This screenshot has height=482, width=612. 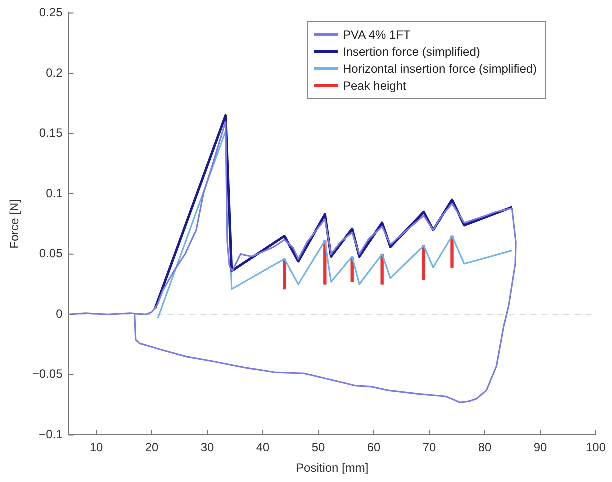 What do you see at coordinates (485, 447) in the screenshot?
I see `x-tick-label: 80` at bounding box center [485, 447].